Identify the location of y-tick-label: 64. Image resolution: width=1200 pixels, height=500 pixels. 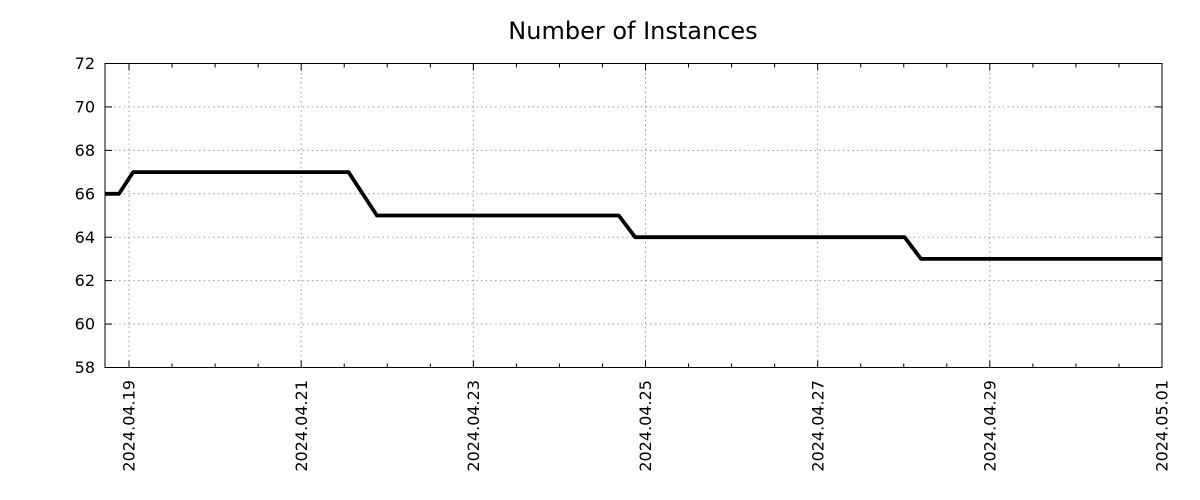
(85, 237).